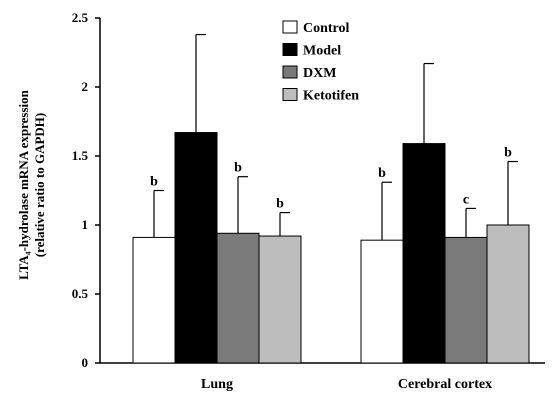 Image resolution: width=559 pixels, height=394 pixels. What do you see at coordinates (217, 384) in the screenshot?
I see `category-label: Lung` at bounding box center [217, 384].